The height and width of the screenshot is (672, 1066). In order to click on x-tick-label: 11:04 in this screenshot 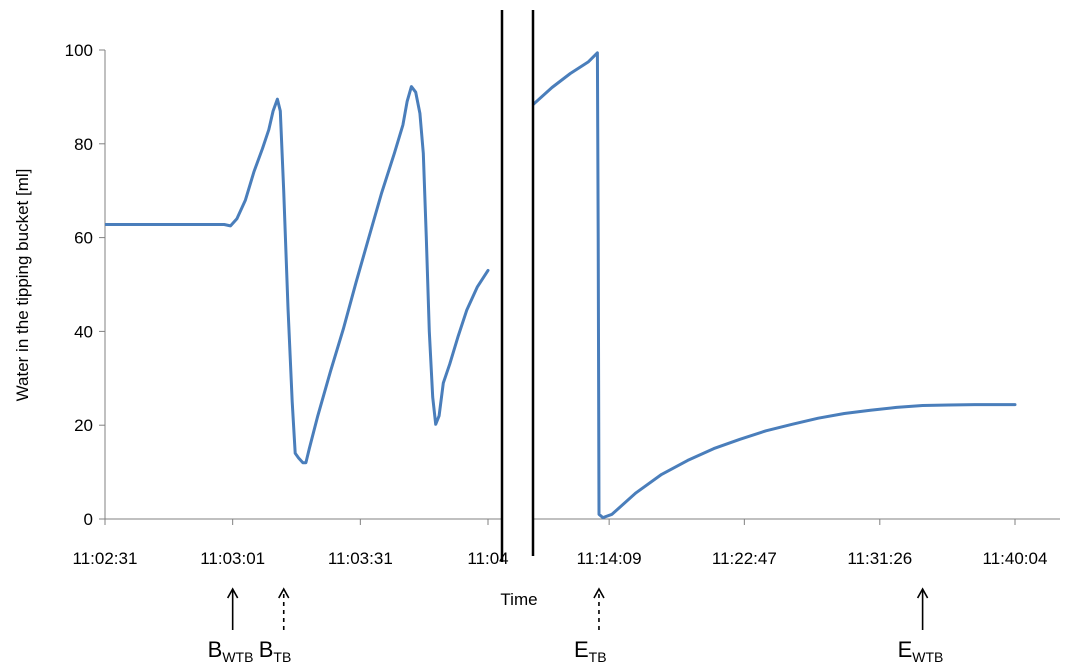, I will do `click(487, 558)`.